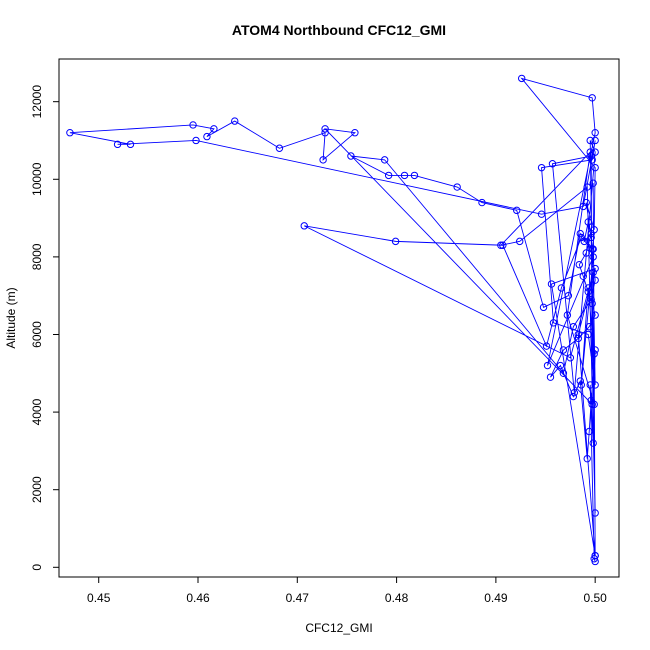 This screenshot has height=650, width=650. What do you see at coordinates (11, 317) in the screenshot?
I see `y-axis-label: Altitude (m)` at bounding box center [11, 317].